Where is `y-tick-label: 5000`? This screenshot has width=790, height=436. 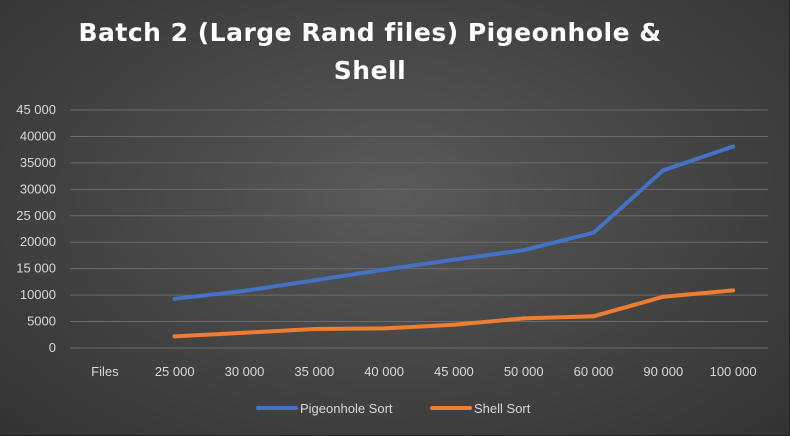
y-tick-label: 5000 is located at coordinates (41, 321).